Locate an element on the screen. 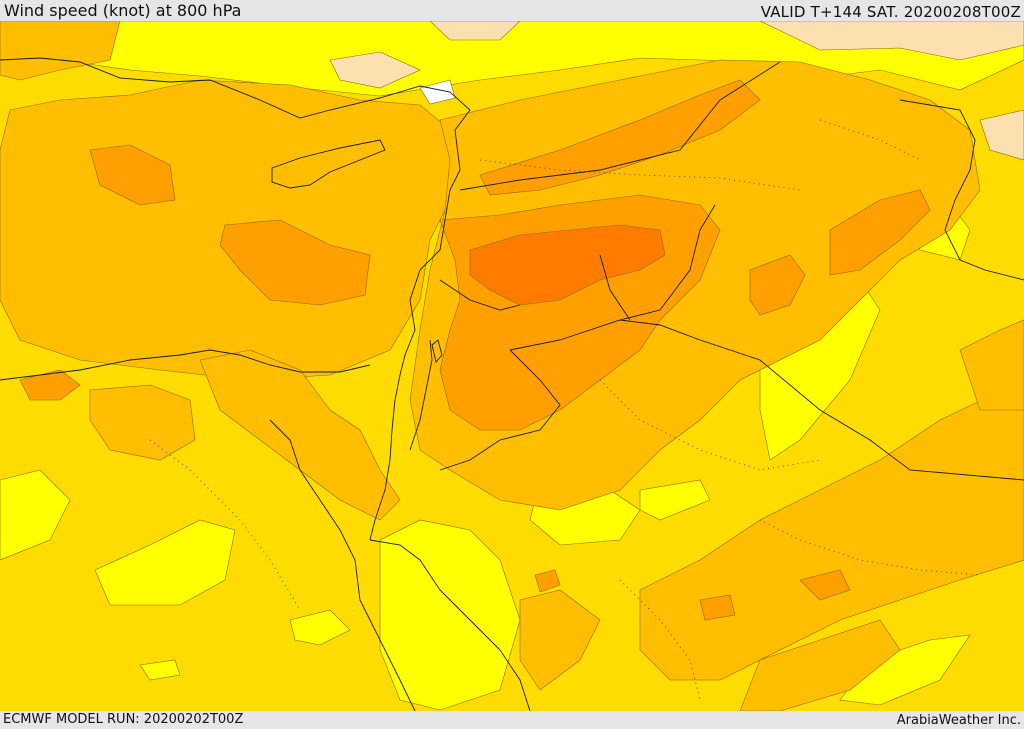  zone-southeast-amber is located at coordinates (820, 665).